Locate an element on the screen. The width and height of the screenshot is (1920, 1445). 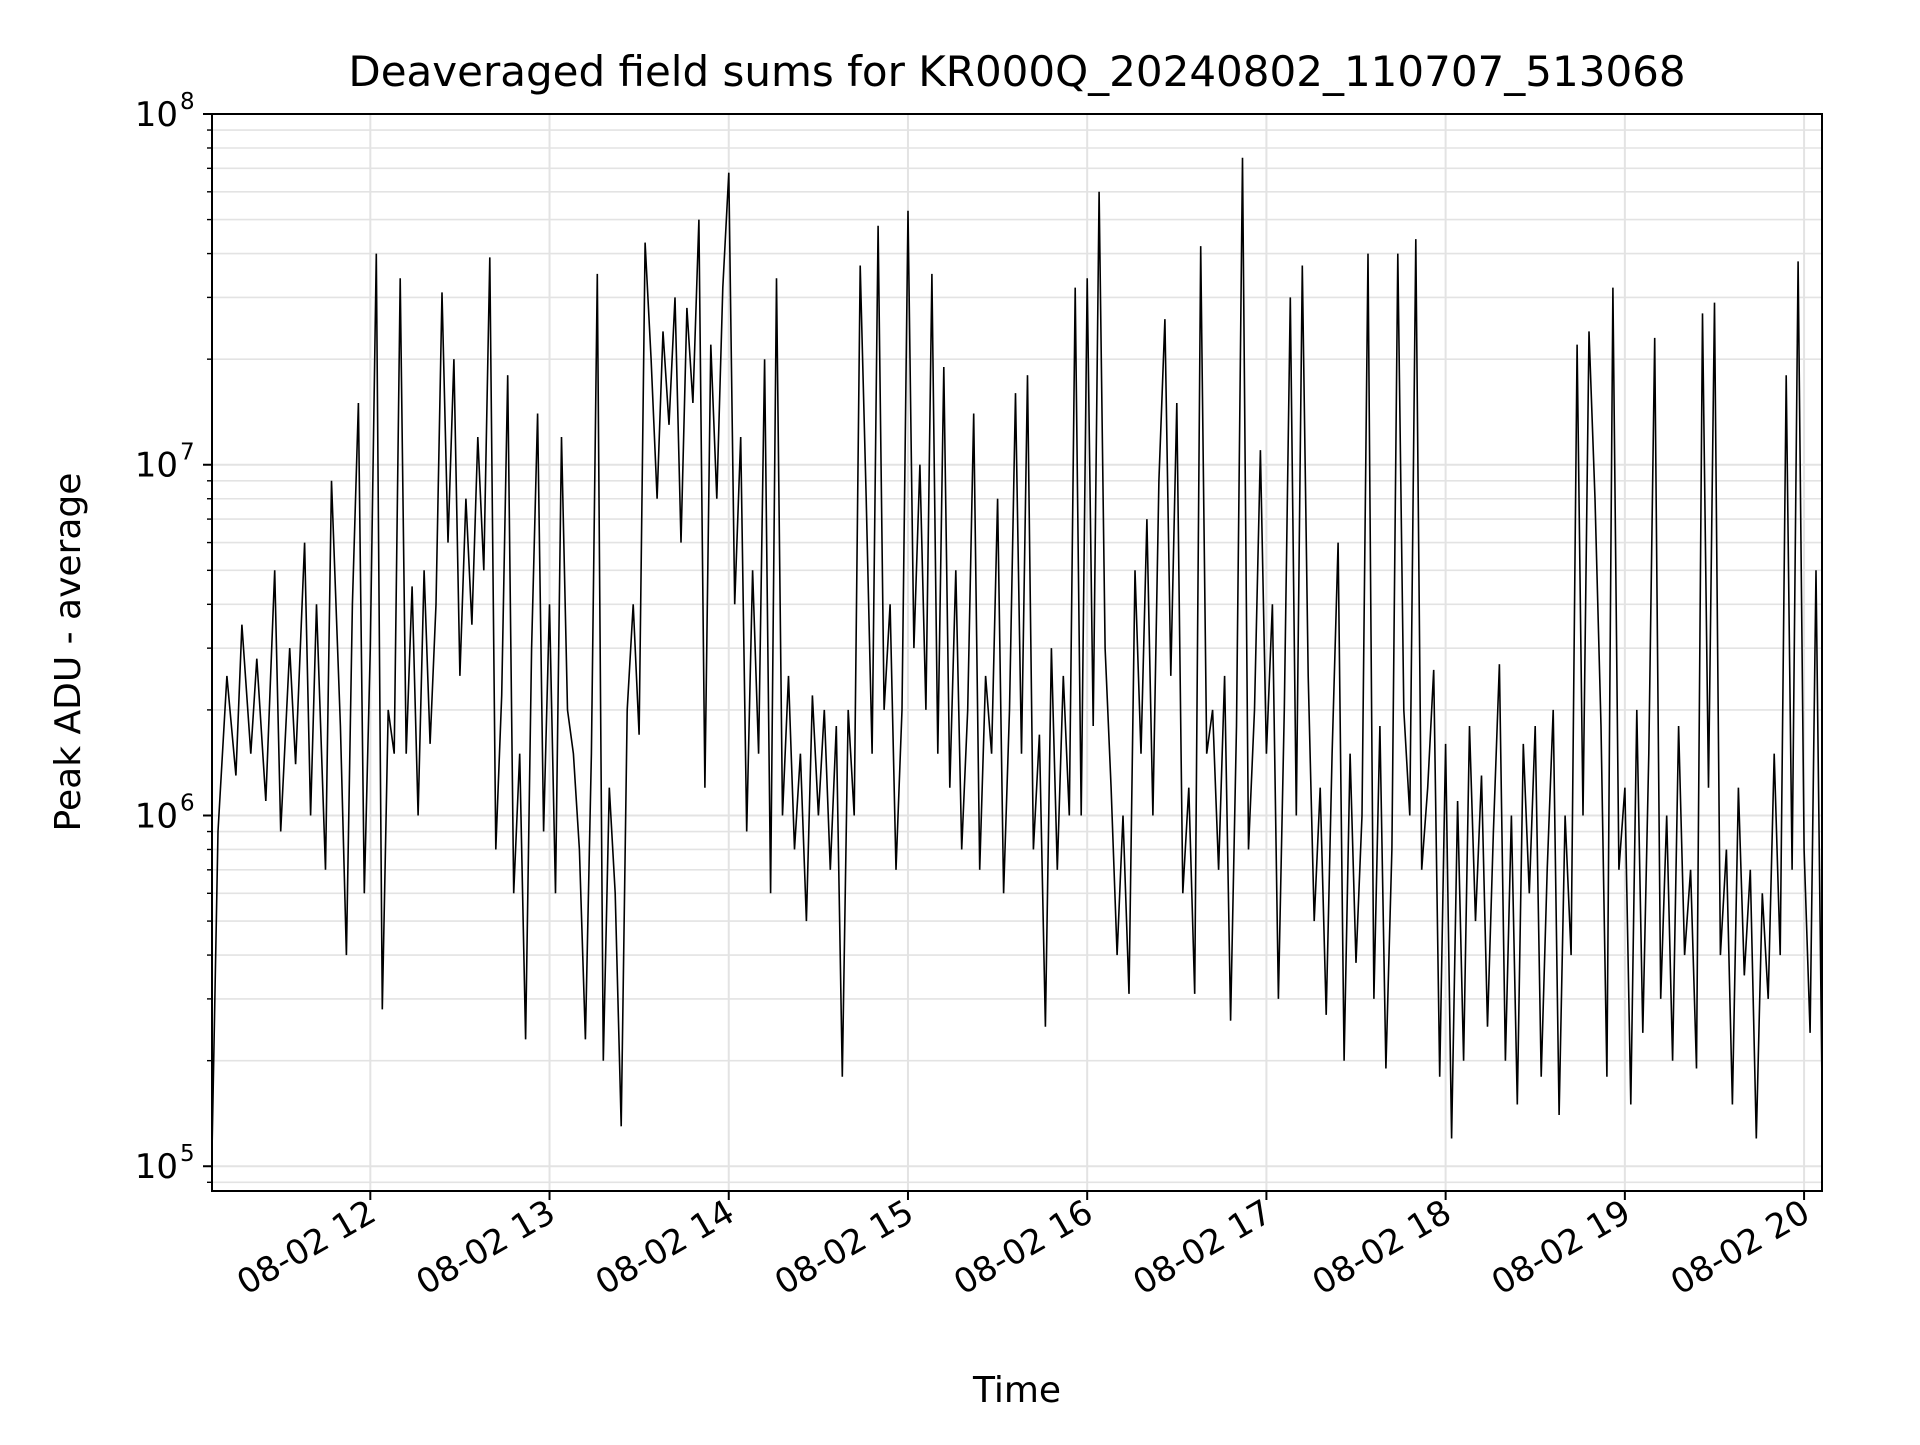
y-axis-label: Peak ADU - average is located at coordinates (68, 652).